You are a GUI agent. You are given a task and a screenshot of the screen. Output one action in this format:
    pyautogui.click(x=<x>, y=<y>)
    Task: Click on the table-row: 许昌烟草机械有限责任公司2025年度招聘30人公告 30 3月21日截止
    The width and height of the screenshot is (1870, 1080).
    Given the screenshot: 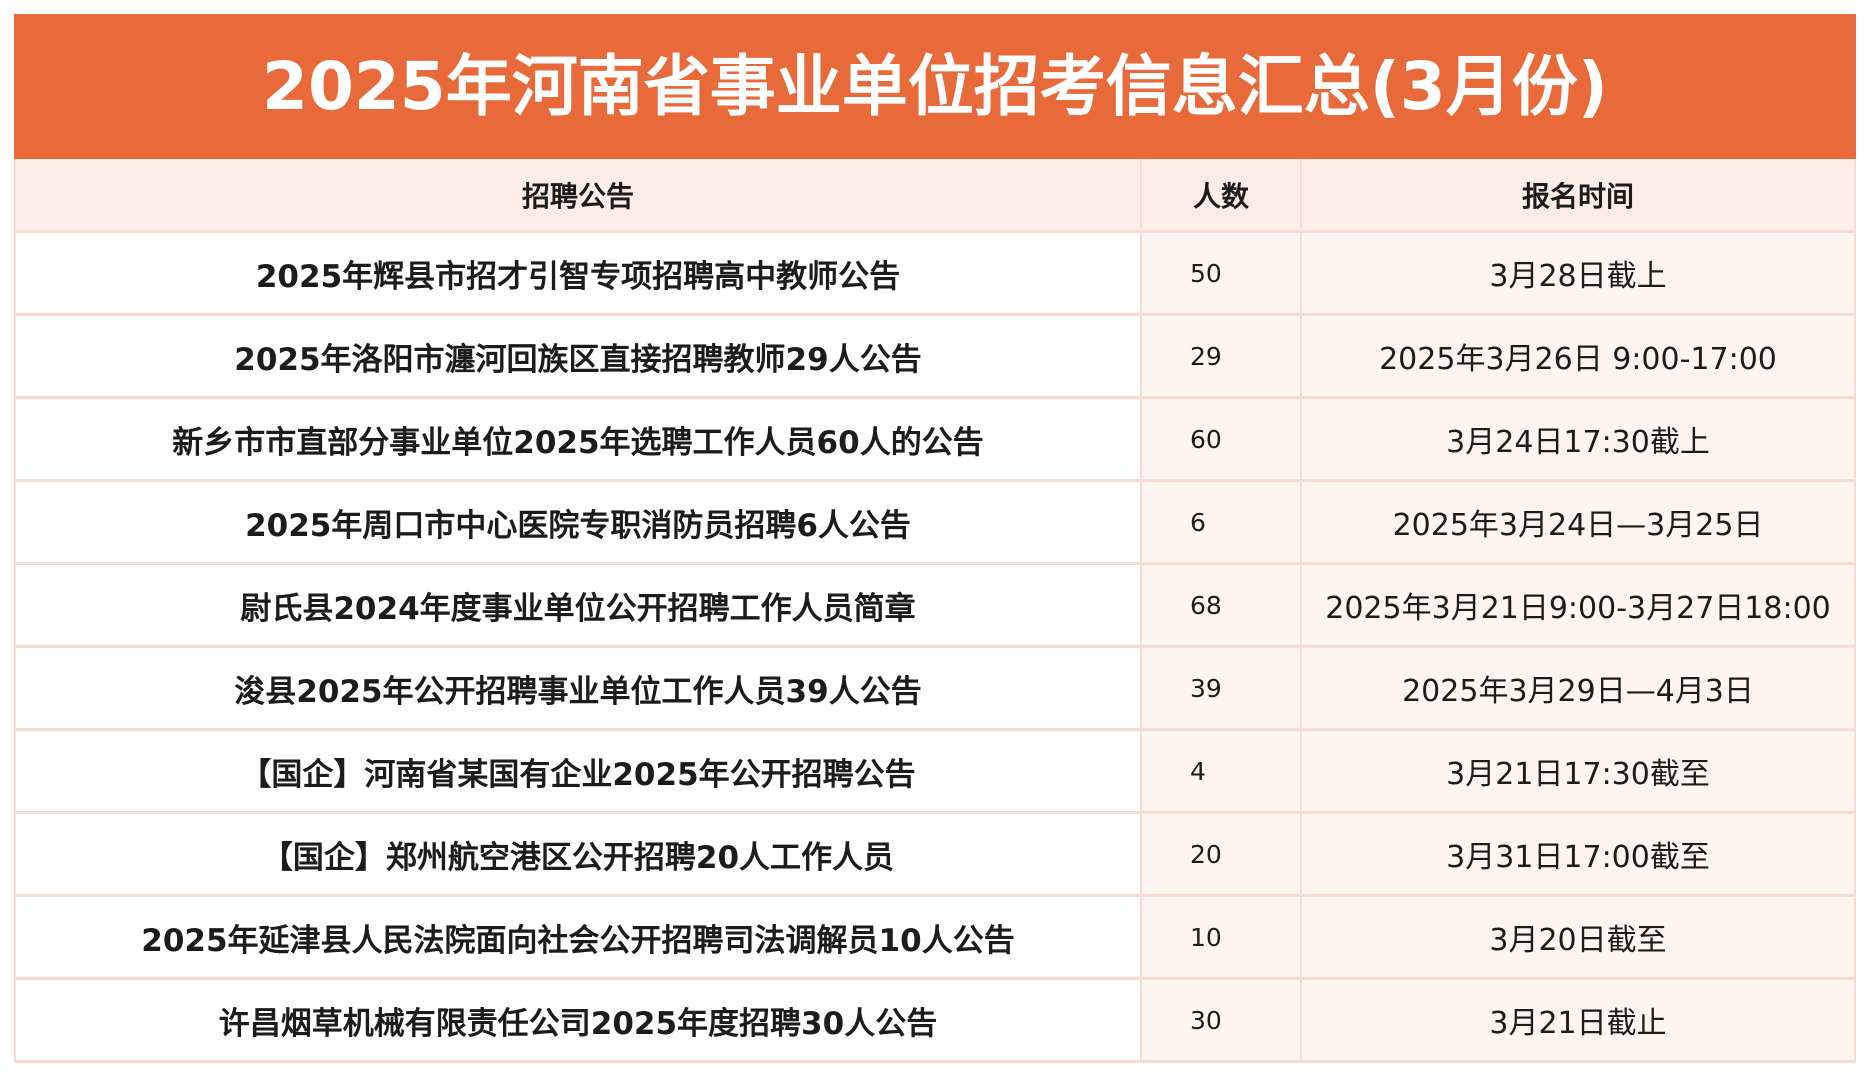 What is the action you would take?
    pyautogui.click(x=935, y=1021)
    